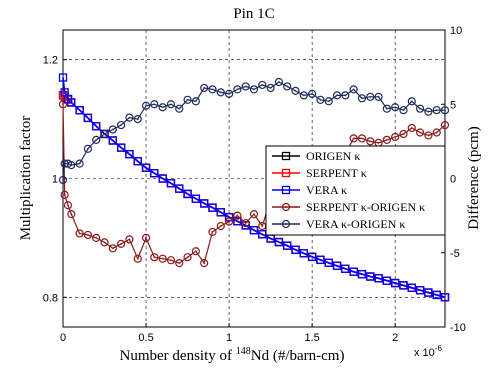 Image resolution: width=491 pixels, height=369 pixels. I want to click on y2-tick-label: 5, so click(453, 105).